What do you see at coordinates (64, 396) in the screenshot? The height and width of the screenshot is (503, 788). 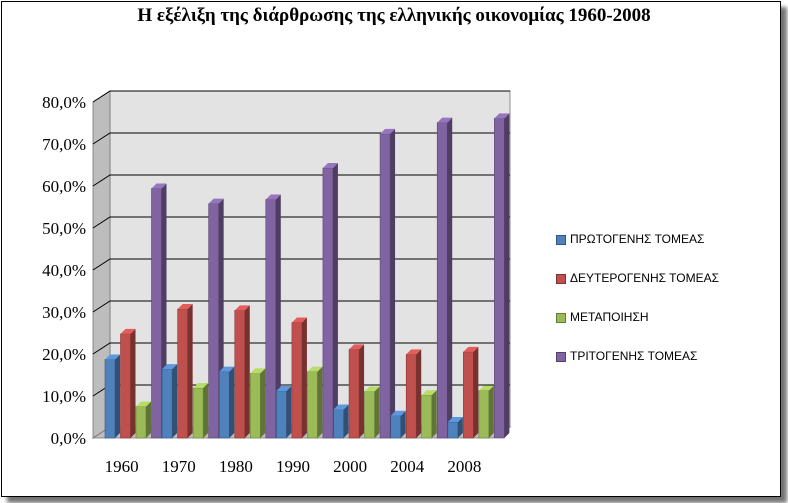 I see `y-tick-label: 10,0%` at bounding box center [64, 396].